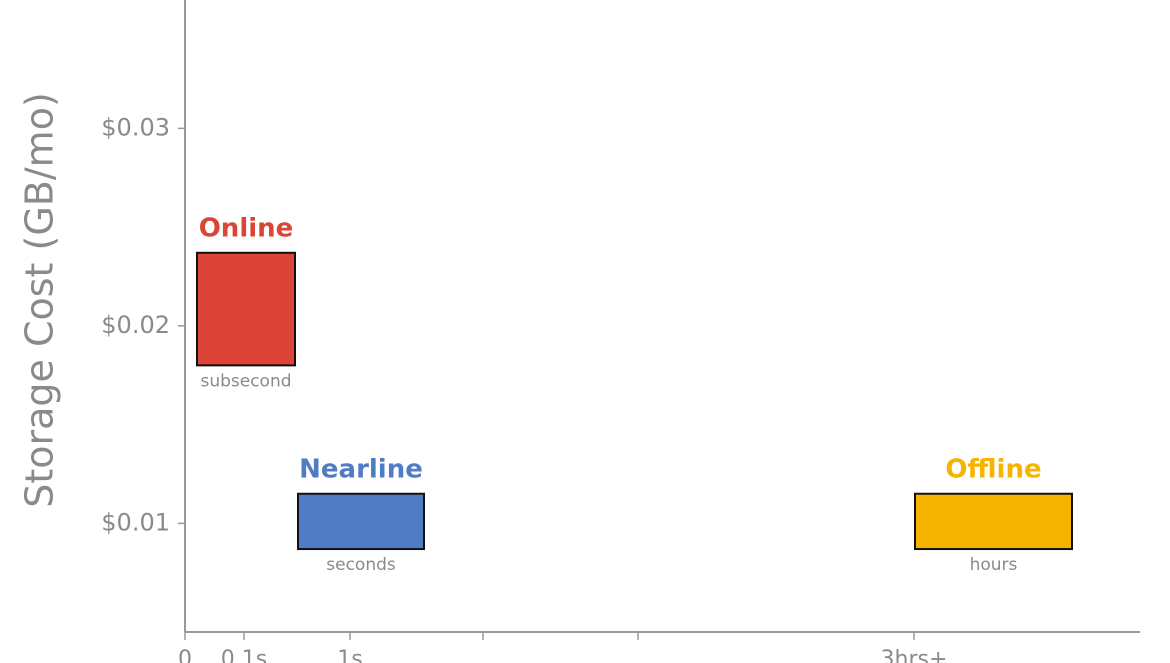 The height and width of the screenshot is (663, 1170). Describe the element at coordinates (993, 469) in the screenshot. I see `series-label: Offline` at that location.